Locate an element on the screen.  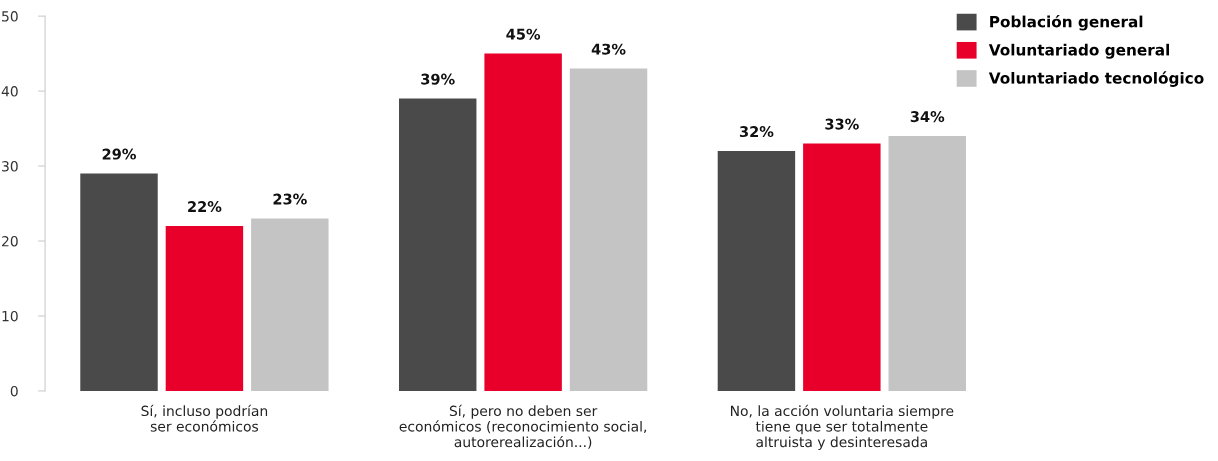
y-tick-label: 30 is located at coordinates (10, 166).